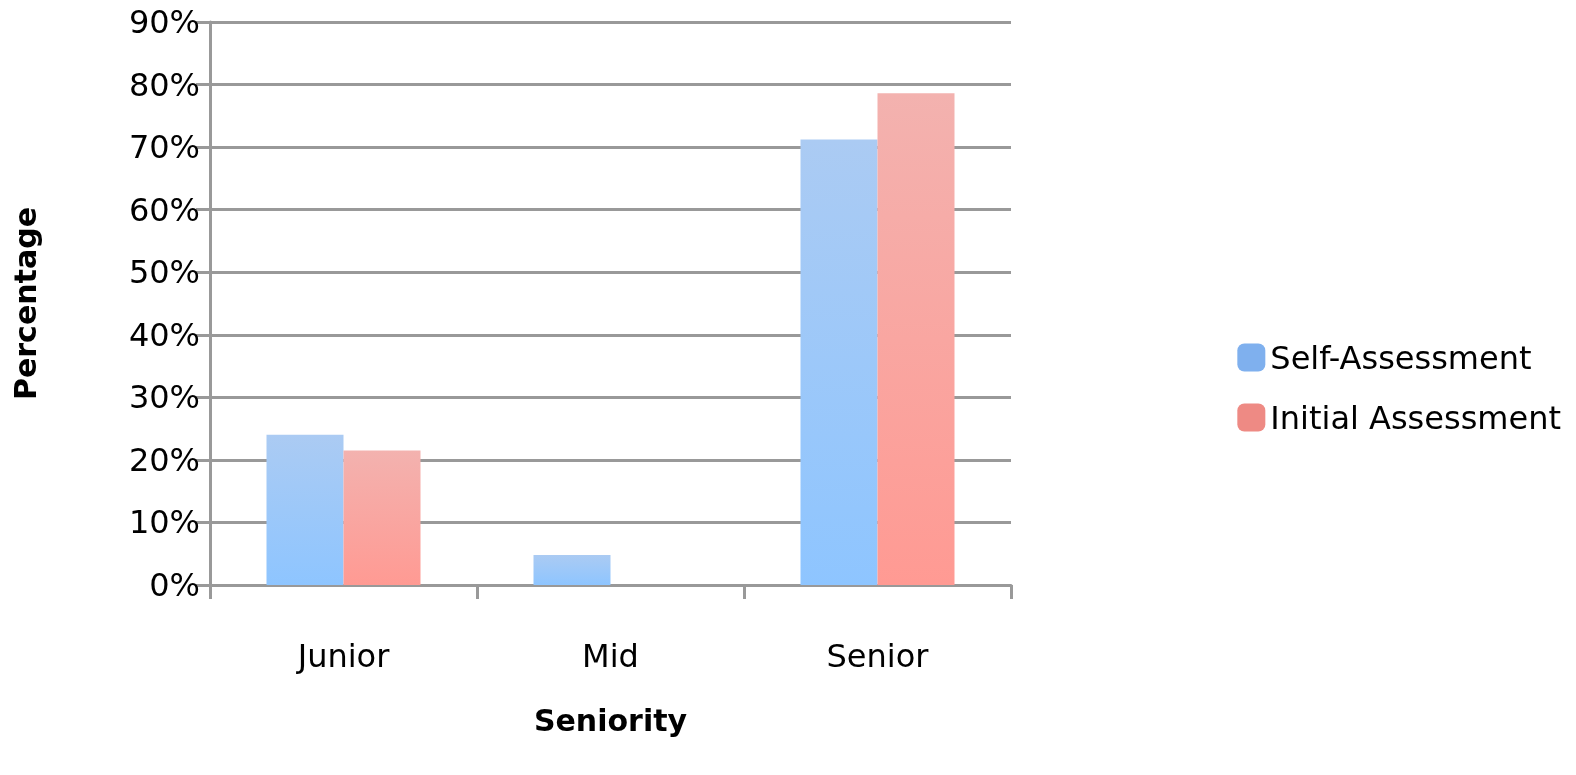 The image size is (1576, 775). Describe the element at coordinates (164, 84) in the screenshot. I see `y-tick-label: 80%` at that location.